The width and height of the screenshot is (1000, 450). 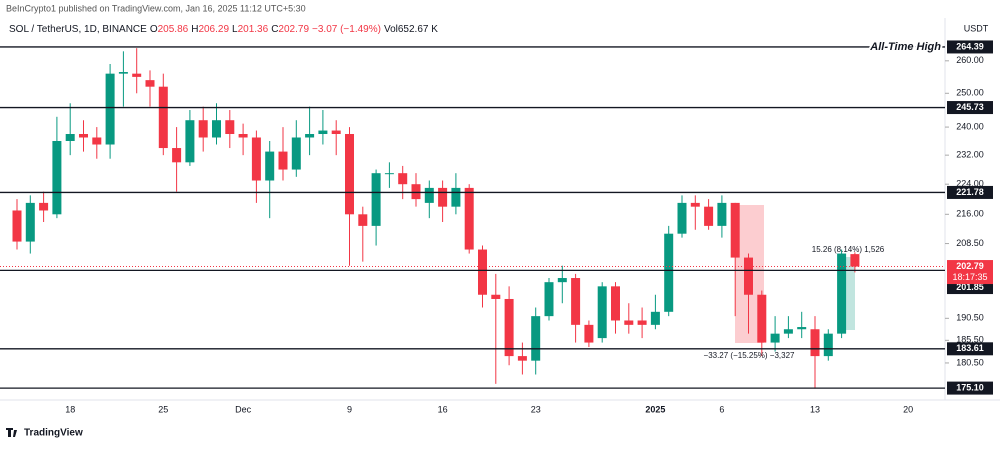 I want to click on x-tick-label: 6, so click(x=721, y=409).